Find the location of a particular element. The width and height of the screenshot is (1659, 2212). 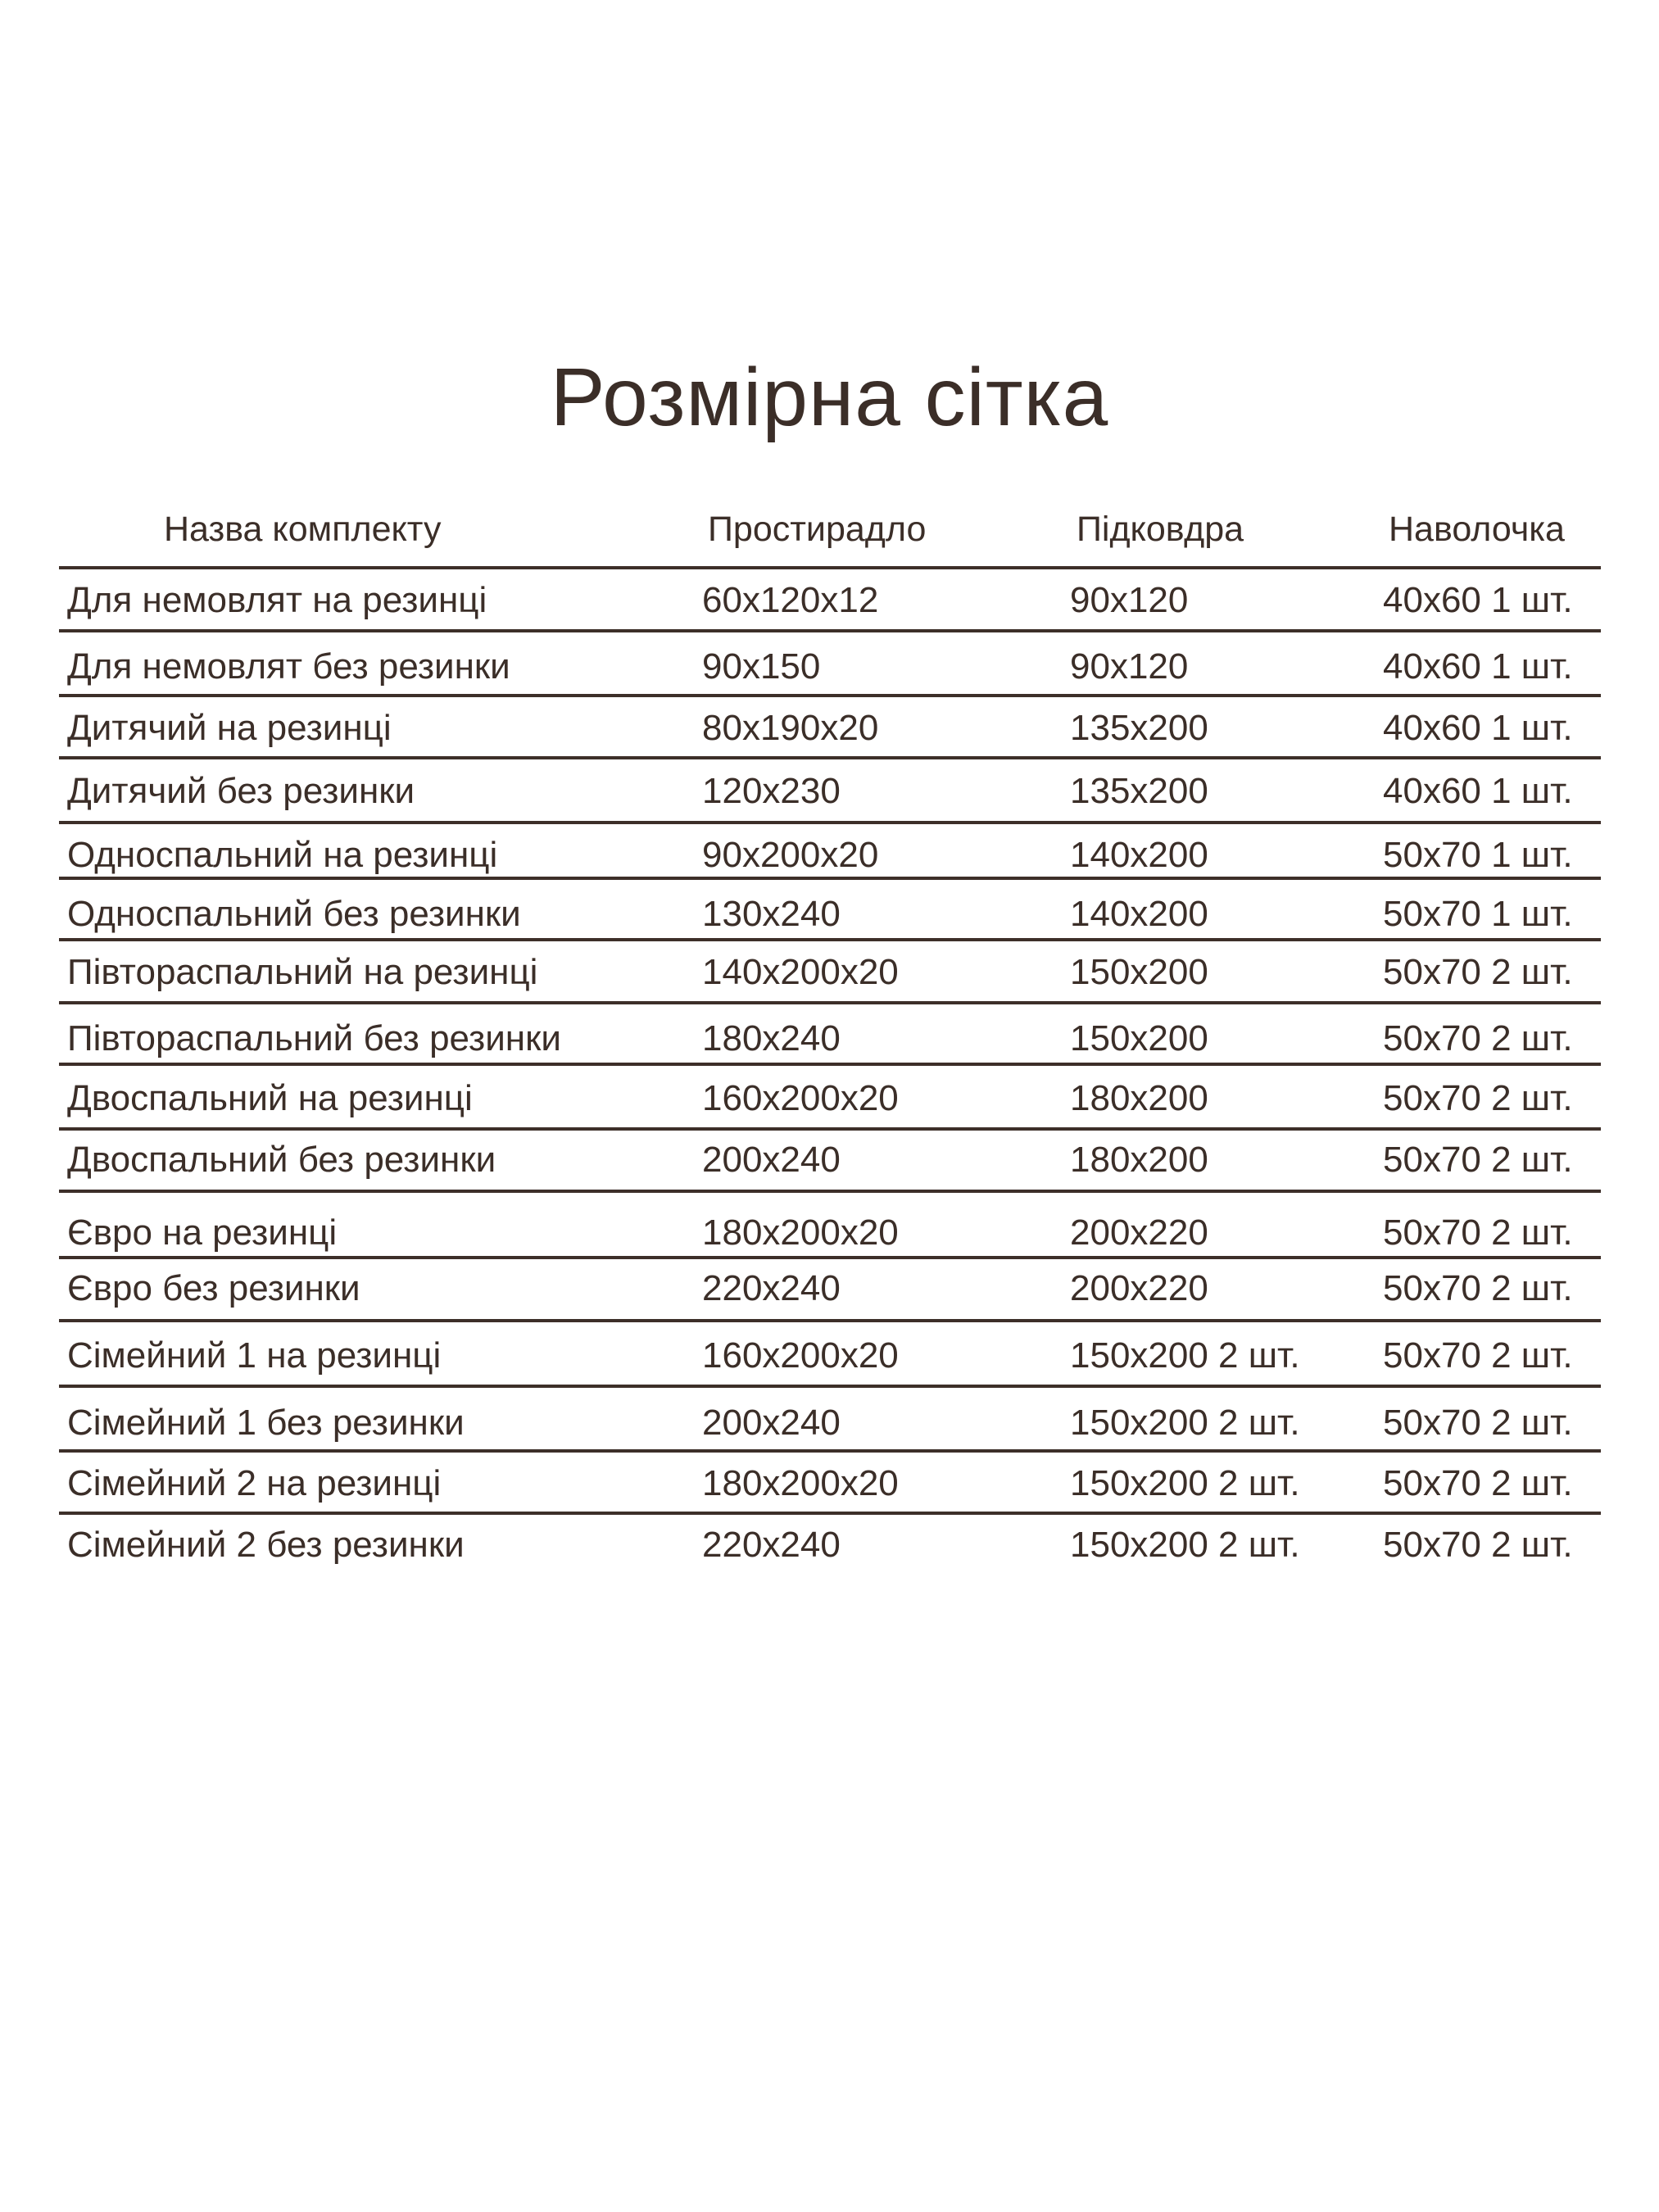

cell-set-name: Півтораспальний на резинці is located at coordinates (302, 972).